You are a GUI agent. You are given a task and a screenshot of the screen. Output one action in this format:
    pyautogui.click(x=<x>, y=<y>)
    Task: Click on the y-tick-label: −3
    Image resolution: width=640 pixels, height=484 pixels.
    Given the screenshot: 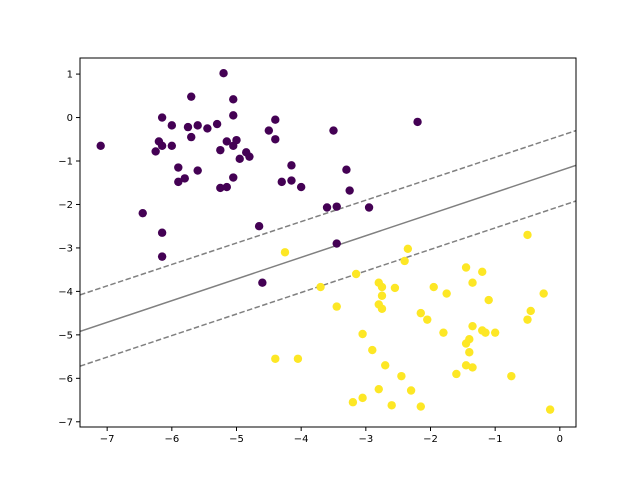 What is the action you would take?
    pyautogui.click(x=65, y=248)
    